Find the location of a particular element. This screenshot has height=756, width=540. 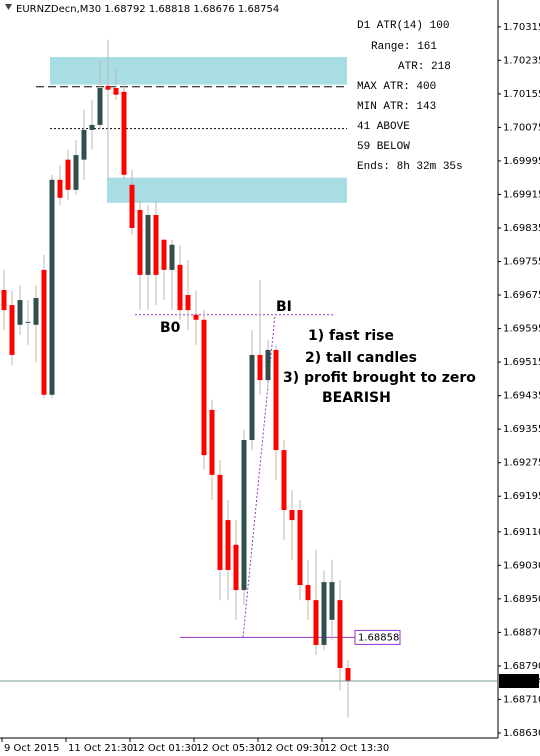

y-tick-label: 1.69195 is located at coordinates (521, 496).